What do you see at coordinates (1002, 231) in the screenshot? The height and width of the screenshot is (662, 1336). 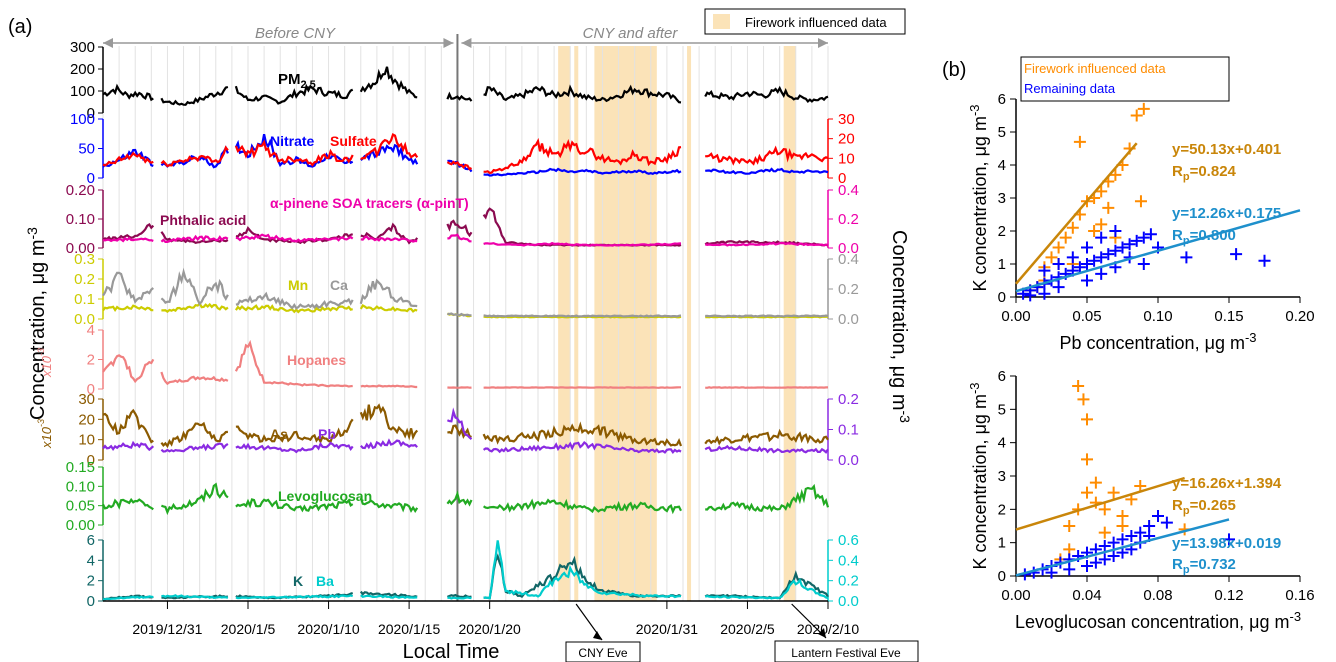 I see `y-tick-label: 2` at bounding box center [1002, 231].